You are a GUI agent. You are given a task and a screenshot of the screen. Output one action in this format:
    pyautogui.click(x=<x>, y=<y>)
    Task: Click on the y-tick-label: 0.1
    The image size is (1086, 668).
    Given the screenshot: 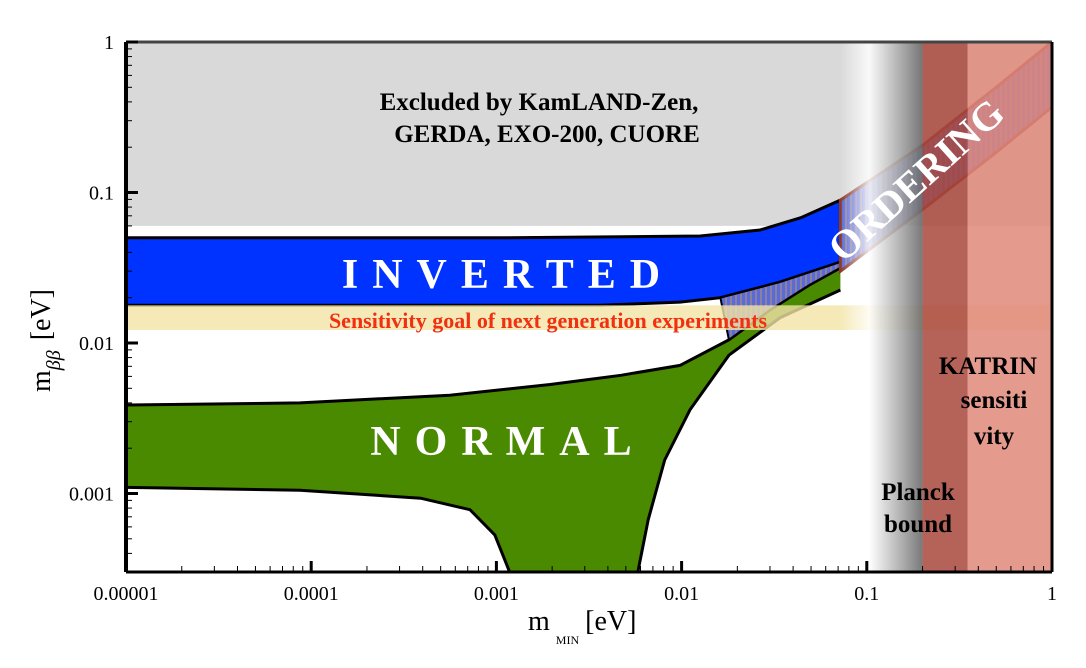 What is the action you would take?
    pyautogui.click(x=101, y=194)
    